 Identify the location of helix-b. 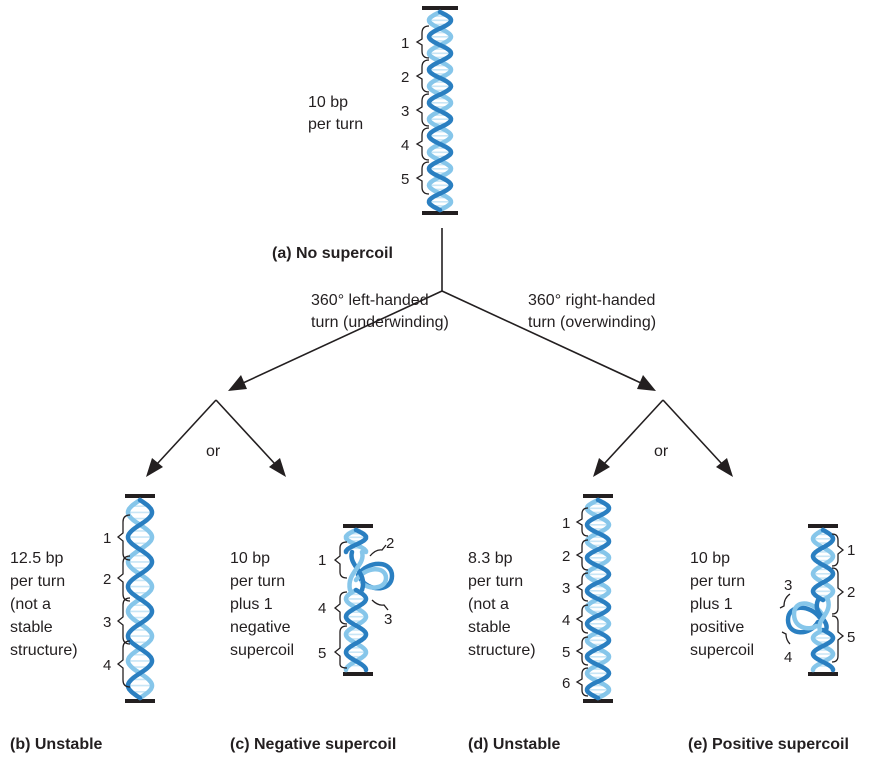
(140, 599).